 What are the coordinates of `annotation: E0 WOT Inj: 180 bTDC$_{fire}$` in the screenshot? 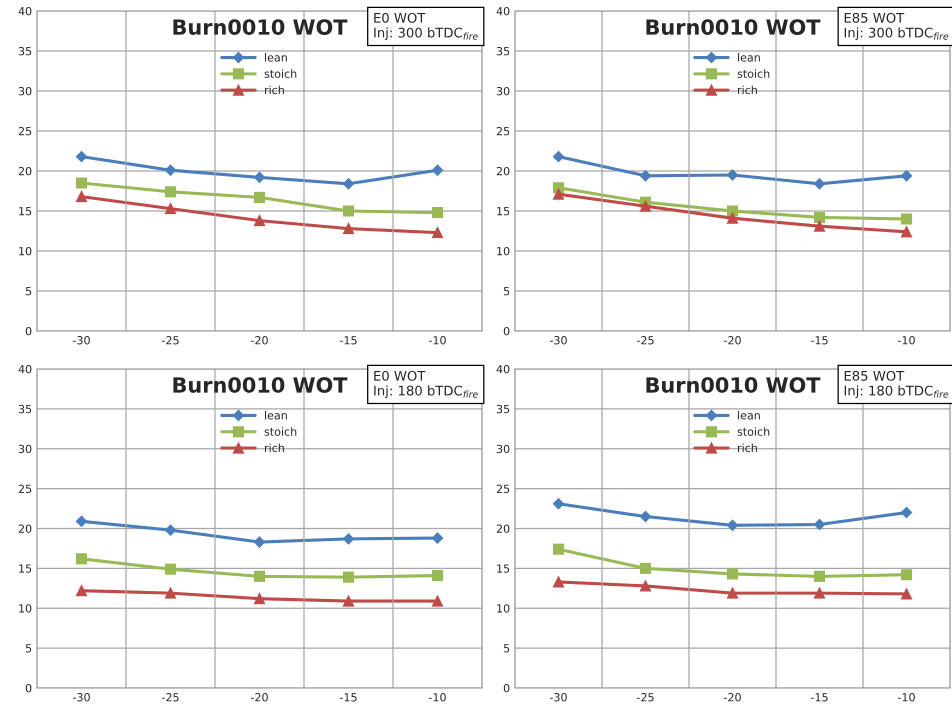 It's located at (426, 384).